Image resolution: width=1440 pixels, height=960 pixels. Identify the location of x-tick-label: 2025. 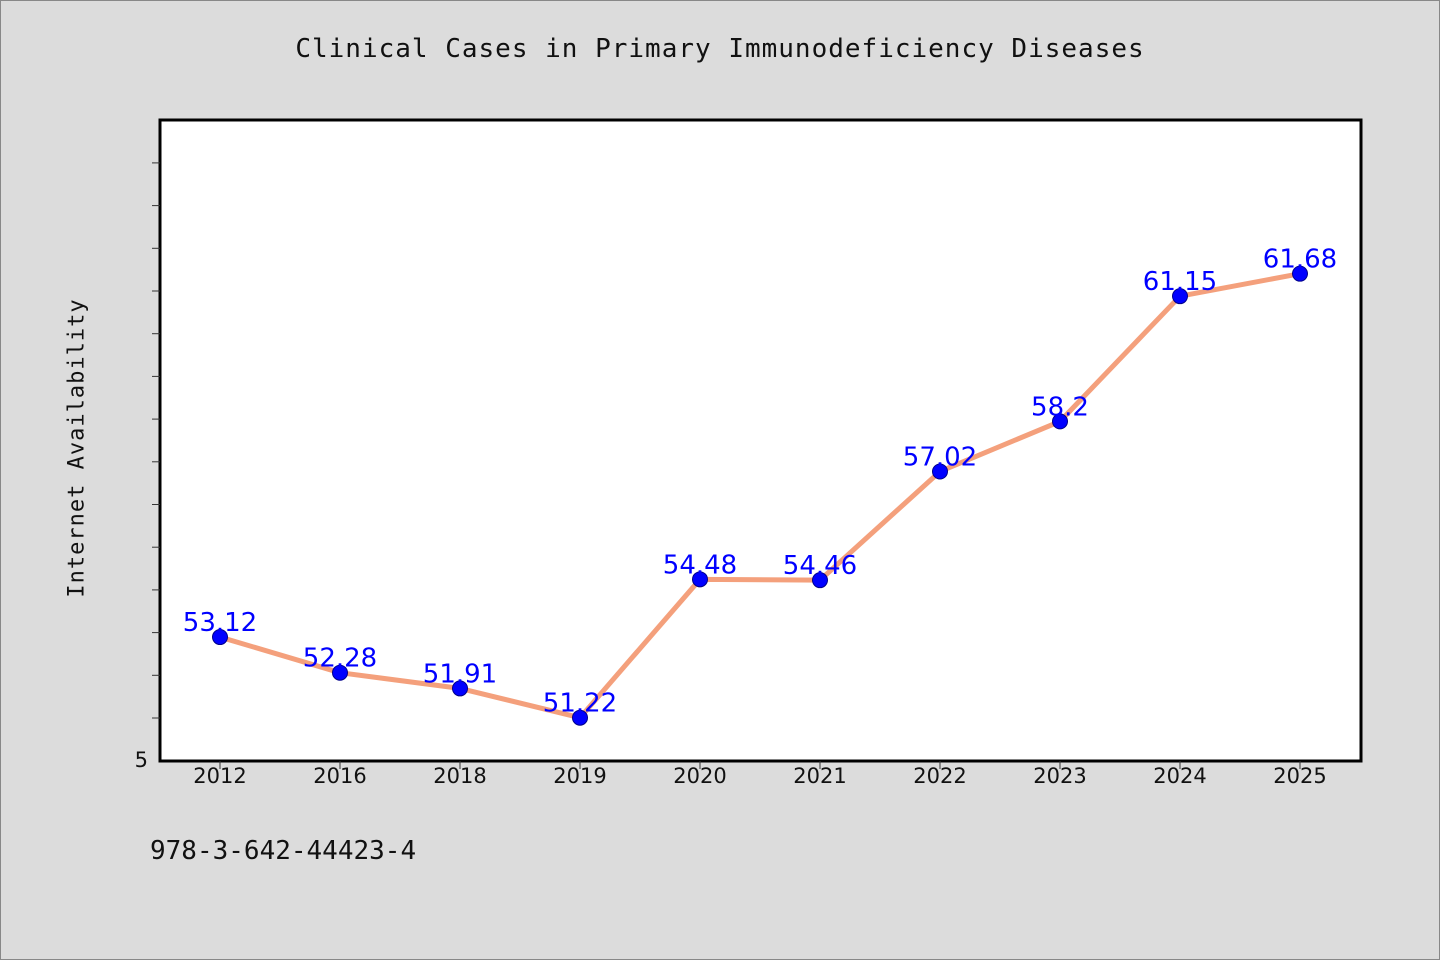
(1299, 776).